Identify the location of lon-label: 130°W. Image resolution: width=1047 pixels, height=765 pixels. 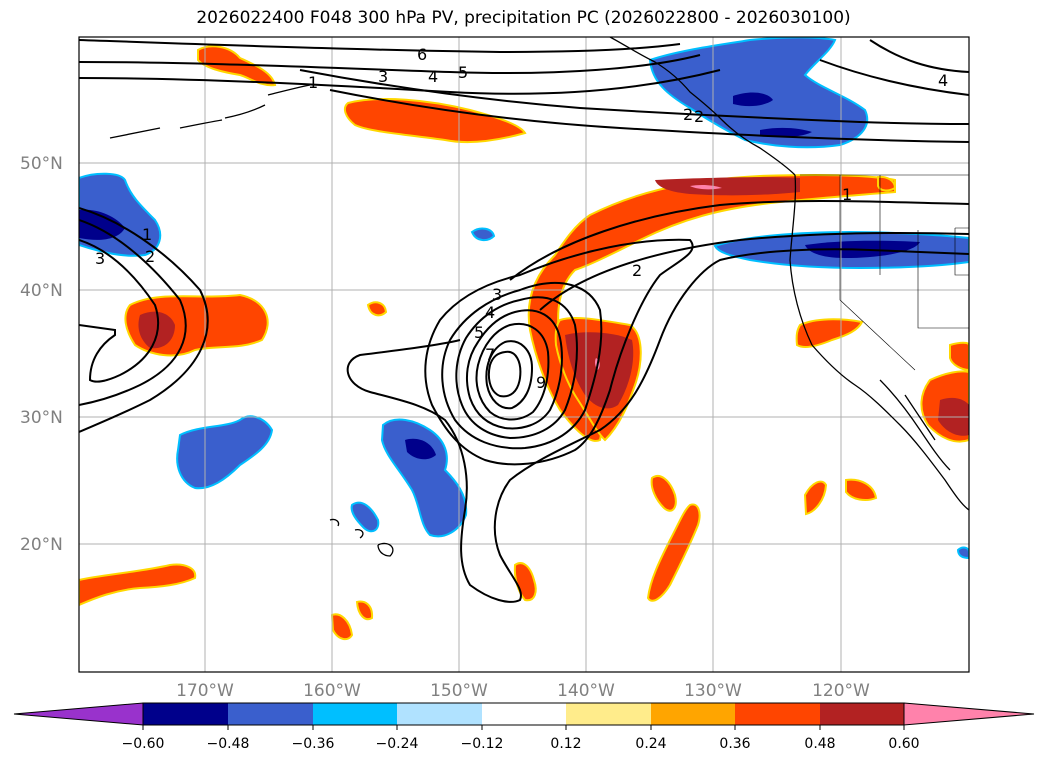
(713, 691).